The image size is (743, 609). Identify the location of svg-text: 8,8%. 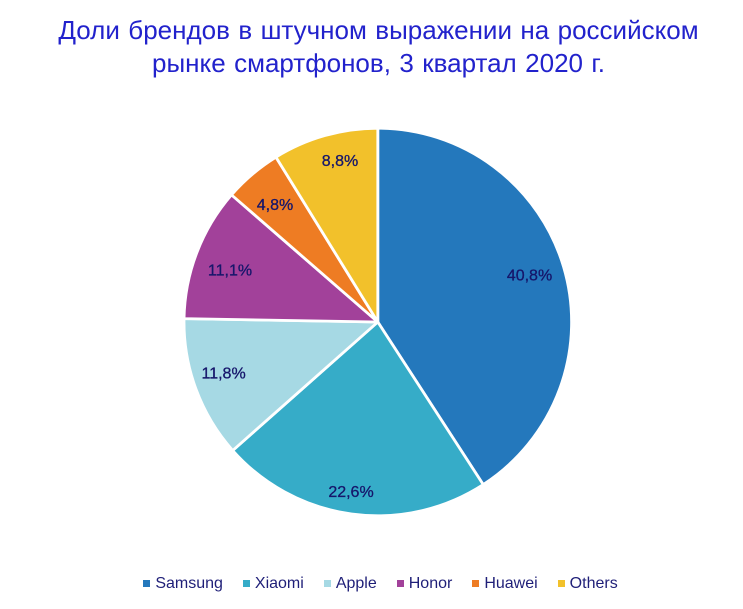
(340, 161).